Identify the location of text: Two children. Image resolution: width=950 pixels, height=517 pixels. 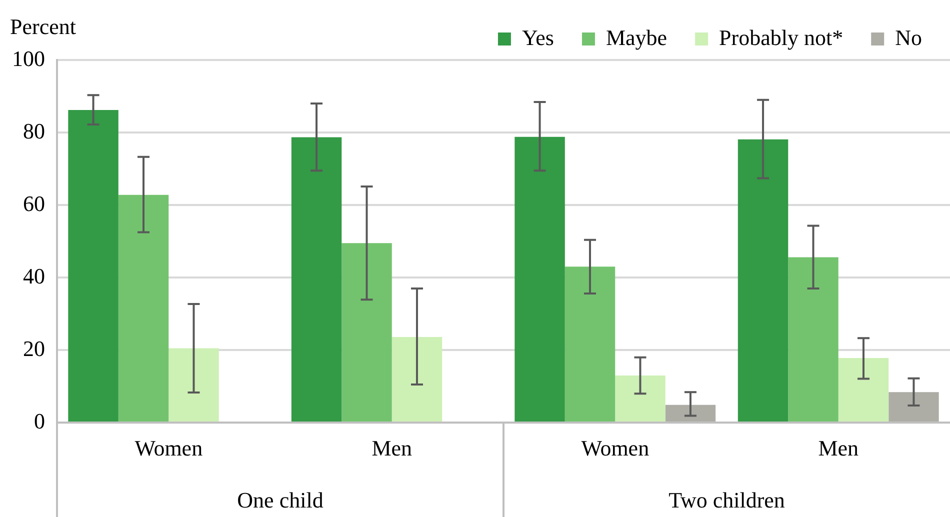
(726, 500).